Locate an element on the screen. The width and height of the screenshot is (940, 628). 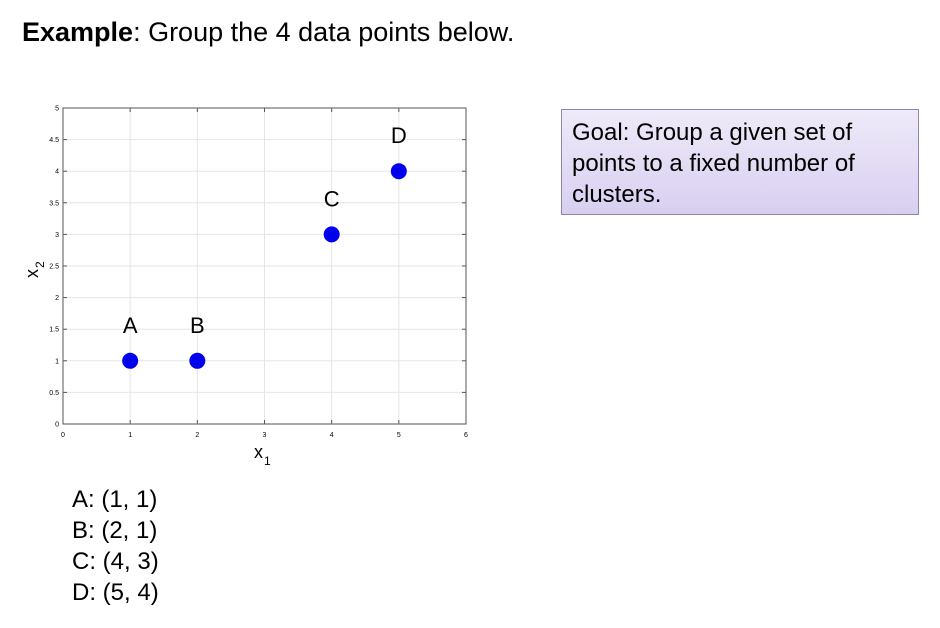
y-tick-label: 1 is located at coordinates (57, 361).